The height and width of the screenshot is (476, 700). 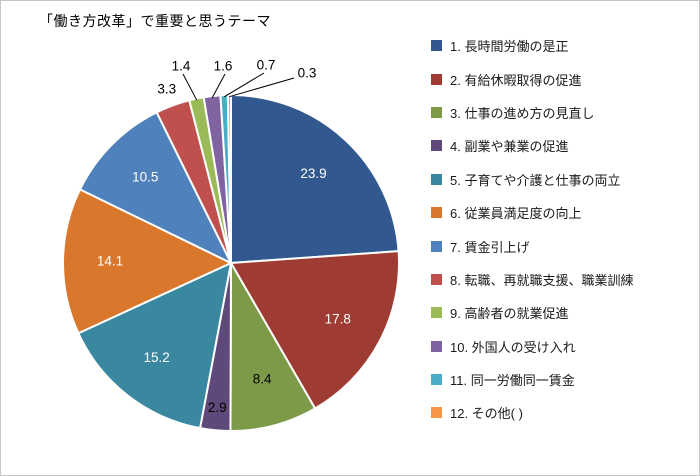 I want to click on data-label: 2.9, so click(x=217, y=407).